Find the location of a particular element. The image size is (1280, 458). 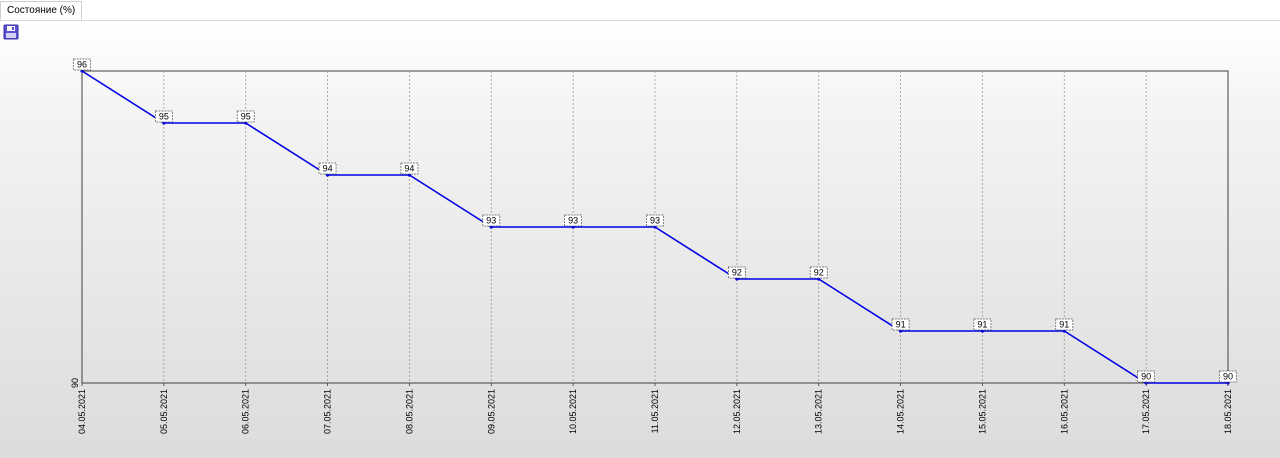

x-tick-label: 12.05.2021 is located at coordinates (737, 411).